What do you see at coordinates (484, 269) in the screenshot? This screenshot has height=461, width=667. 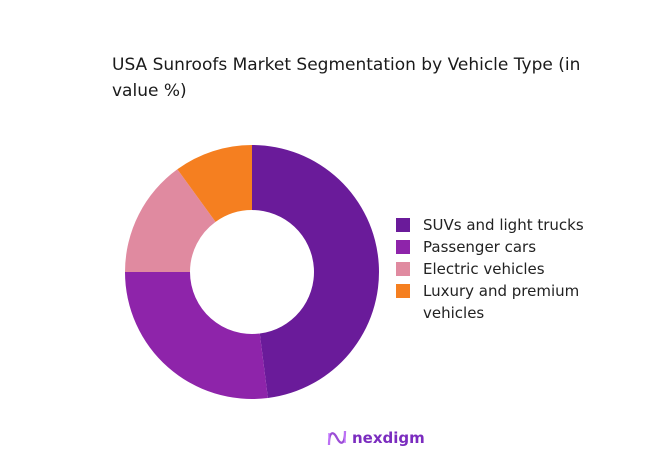 I see `legend-label: Electric vehicles` at bounding box center [484, 269].